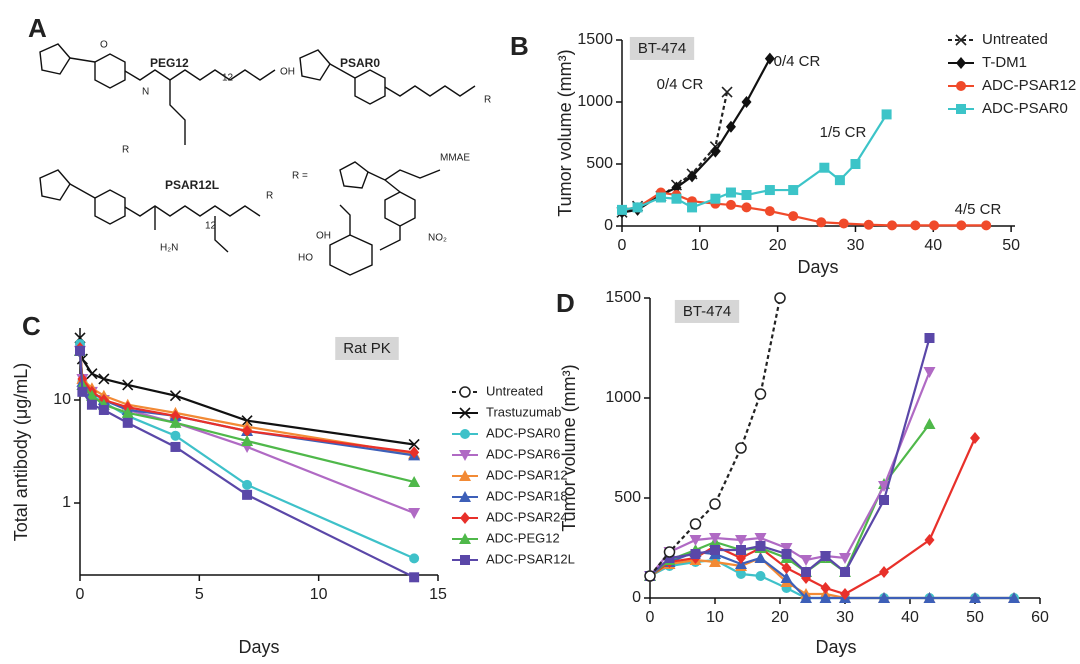 This screenshot has height=664, width=1080. I want to click on atom-label: NO₂, so click(437, 238).